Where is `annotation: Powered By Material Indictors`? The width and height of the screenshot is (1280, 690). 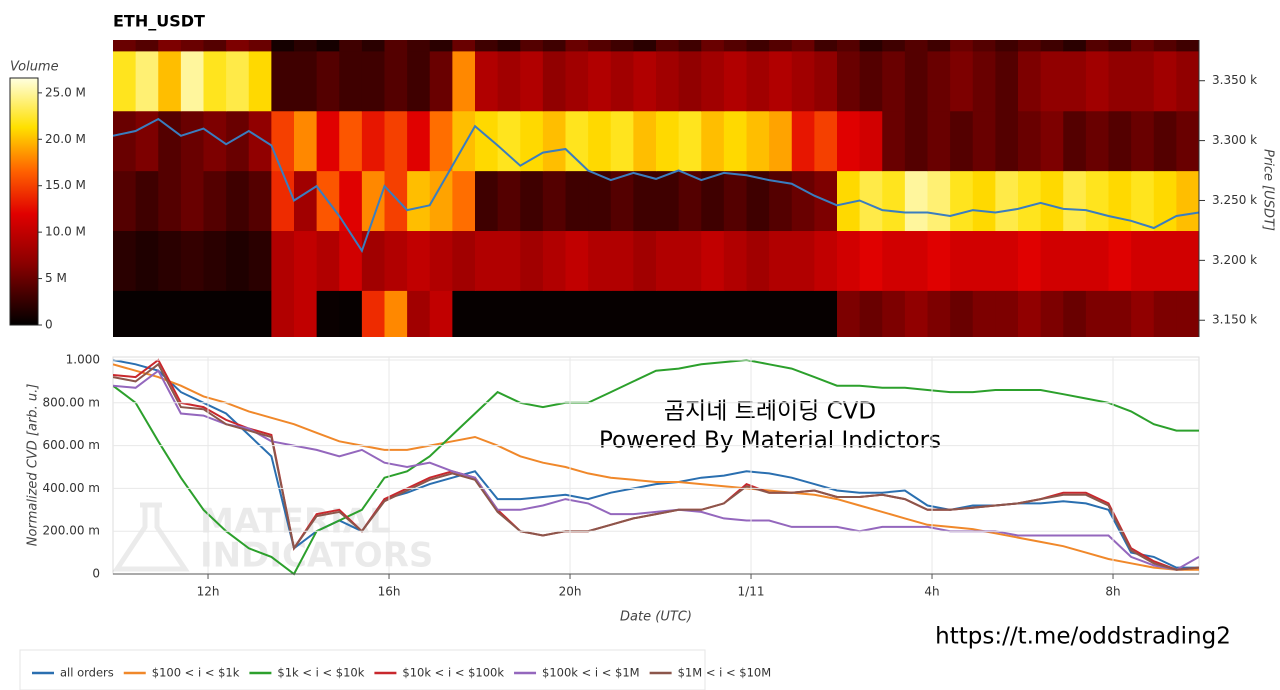 annotation: Powered By Material Indictors is located at coordinates (770, 441).